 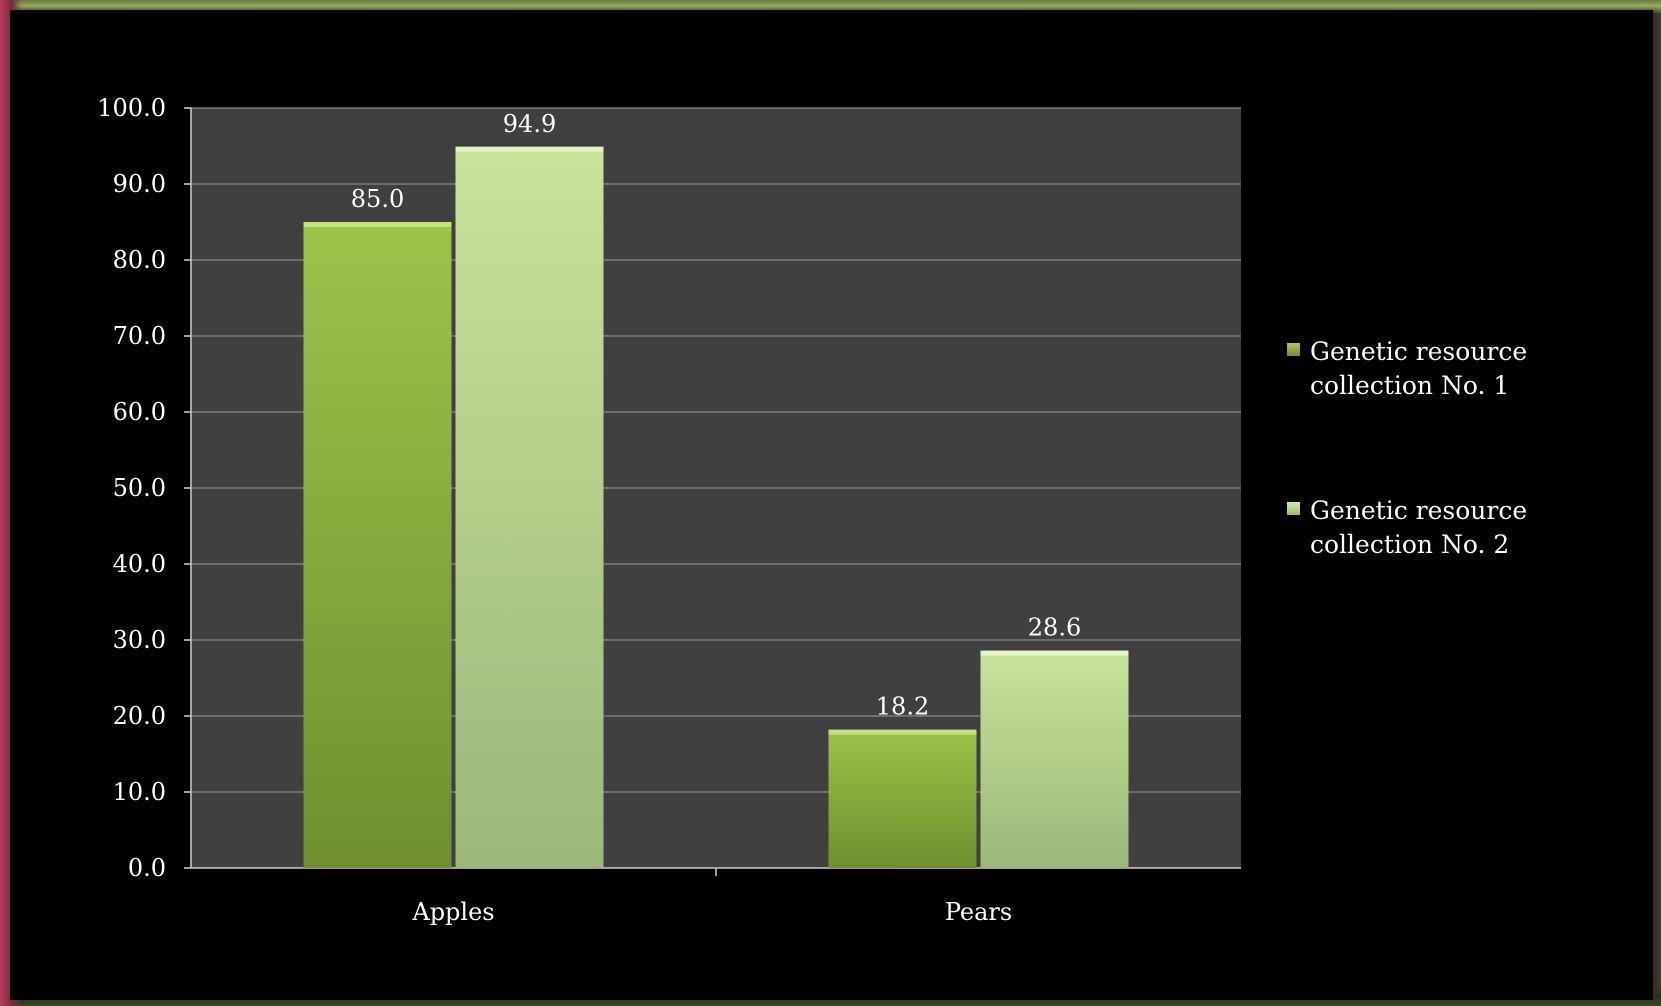 I want to click on data-label: 85.0, so click(x=377, y=199).